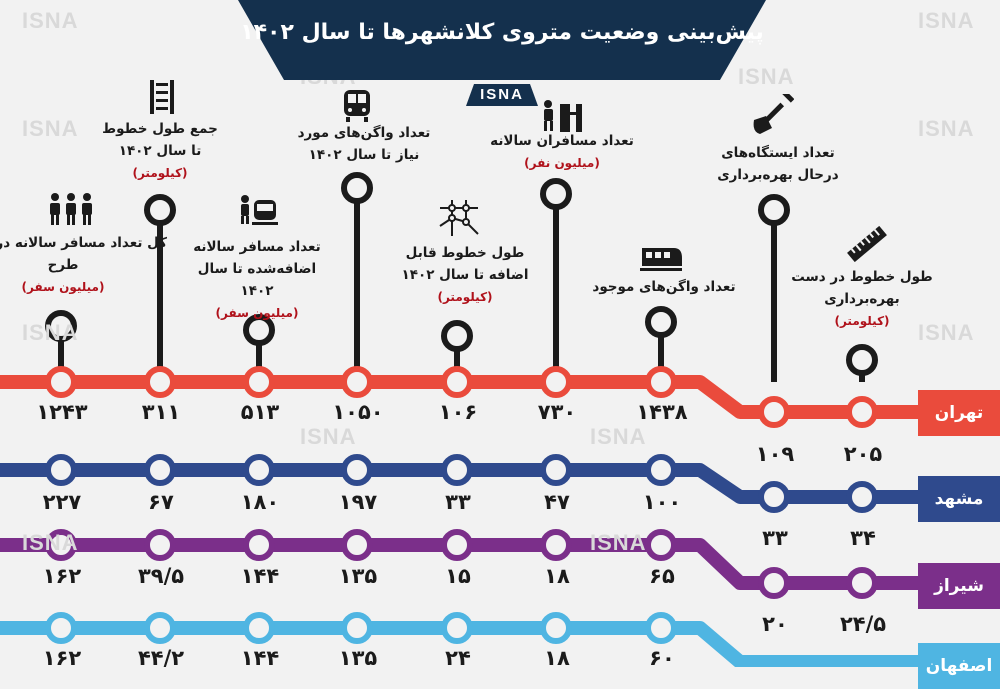 This screenshot has width=1000, height=689. What do you see at coordinates (160, 150) in the screenshot?
I see `category-label-total-length: جمع طول خطوط تا سال ۱۴۰۲ (کیلومتر)` at bounding box center [160, 150].